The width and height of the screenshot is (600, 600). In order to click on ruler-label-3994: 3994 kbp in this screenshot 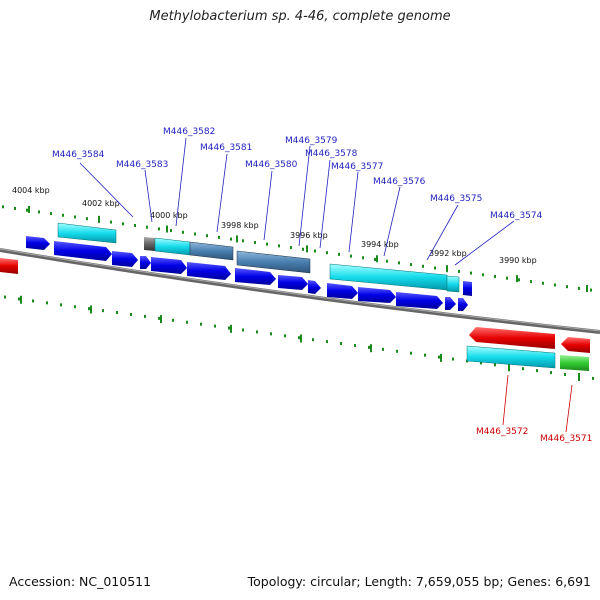, I will do `click(380, 244)`.